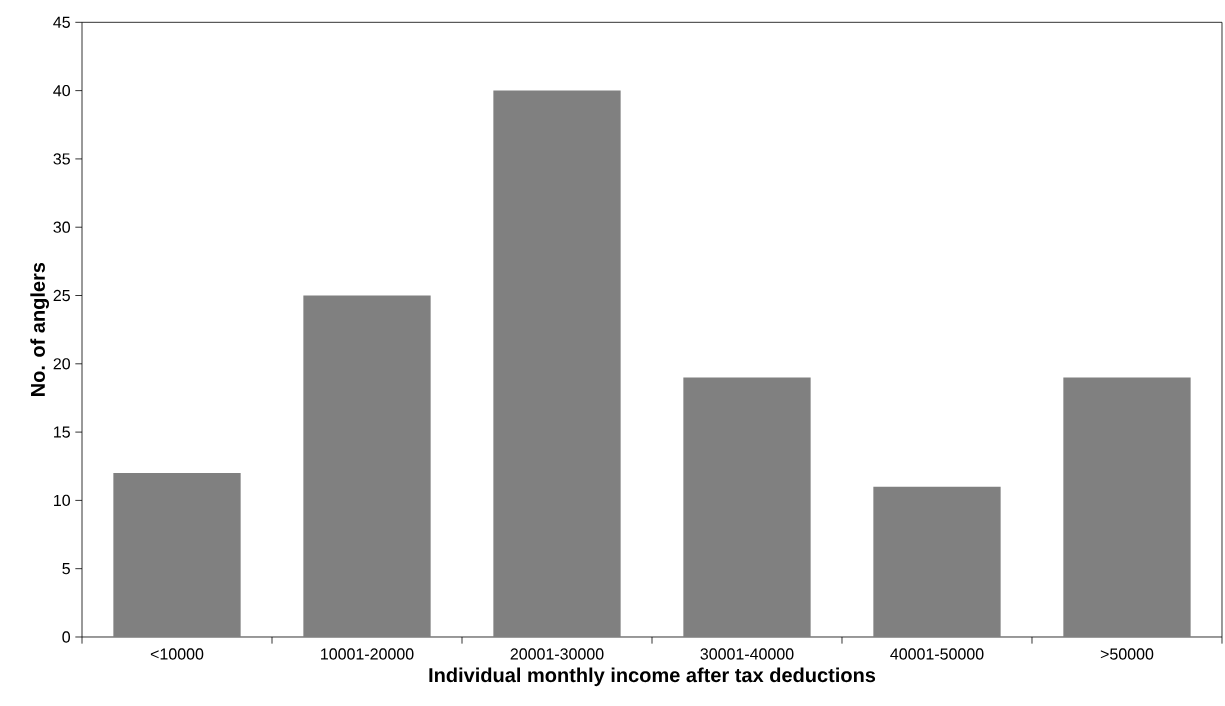  Describe the element at coordinates (61, 22) in the screenshot. I see `y-tick-label: 45` at that location.